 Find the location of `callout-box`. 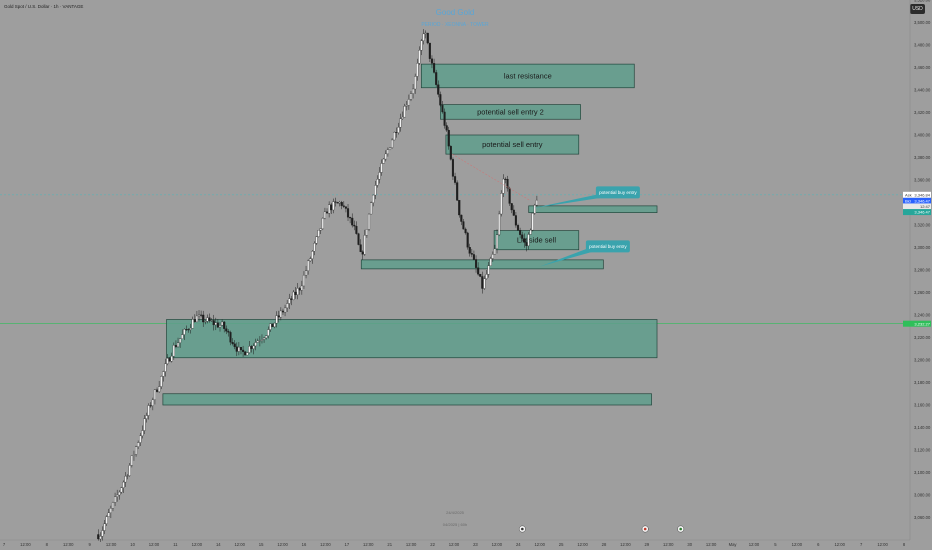

callout-box is located at coordinates (607, 246).